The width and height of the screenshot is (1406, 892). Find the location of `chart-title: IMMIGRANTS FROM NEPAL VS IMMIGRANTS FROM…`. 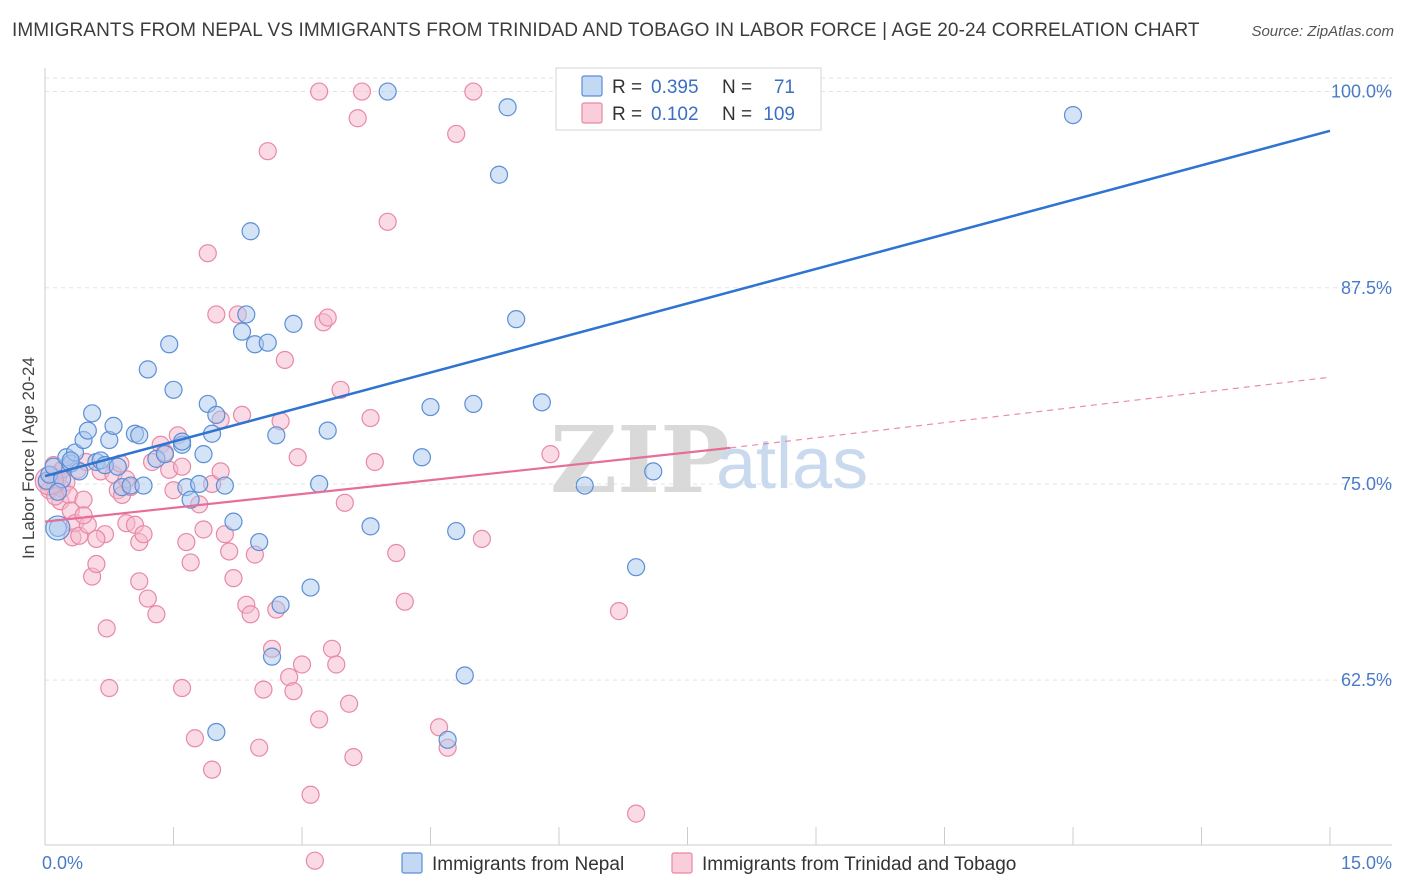

chart-title: IMMIGRANTS FROM NEPAL VS IMMIGRANTS FROM… is located at coordinates (606, 30).